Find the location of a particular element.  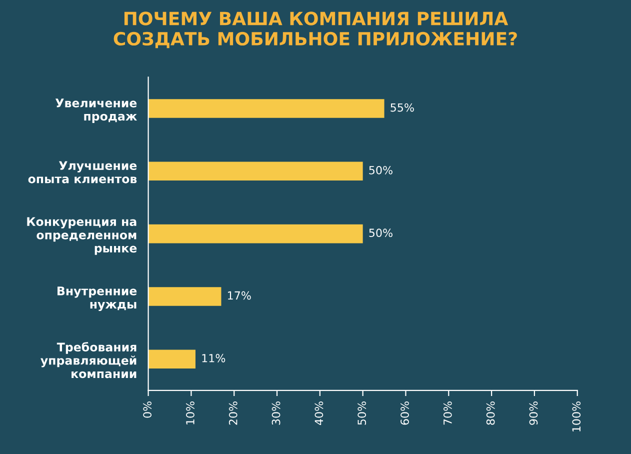

x-tick-label: 100% is located at coordinates (576, 416).